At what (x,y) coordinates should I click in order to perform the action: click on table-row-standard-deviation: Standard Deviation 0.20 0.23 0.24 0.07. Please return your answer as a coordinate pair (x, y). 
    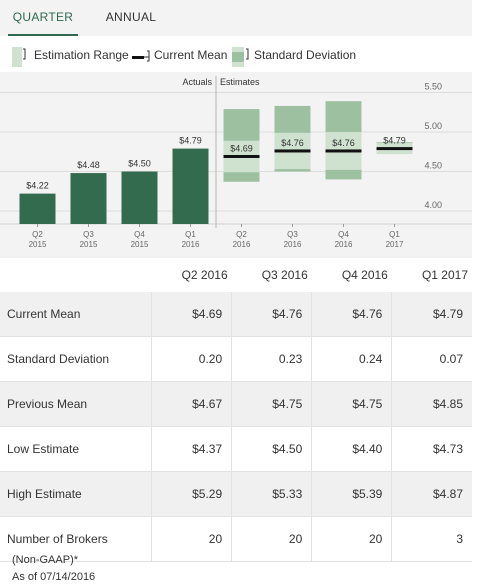
    Looking at the image, I should click on (236, 359).